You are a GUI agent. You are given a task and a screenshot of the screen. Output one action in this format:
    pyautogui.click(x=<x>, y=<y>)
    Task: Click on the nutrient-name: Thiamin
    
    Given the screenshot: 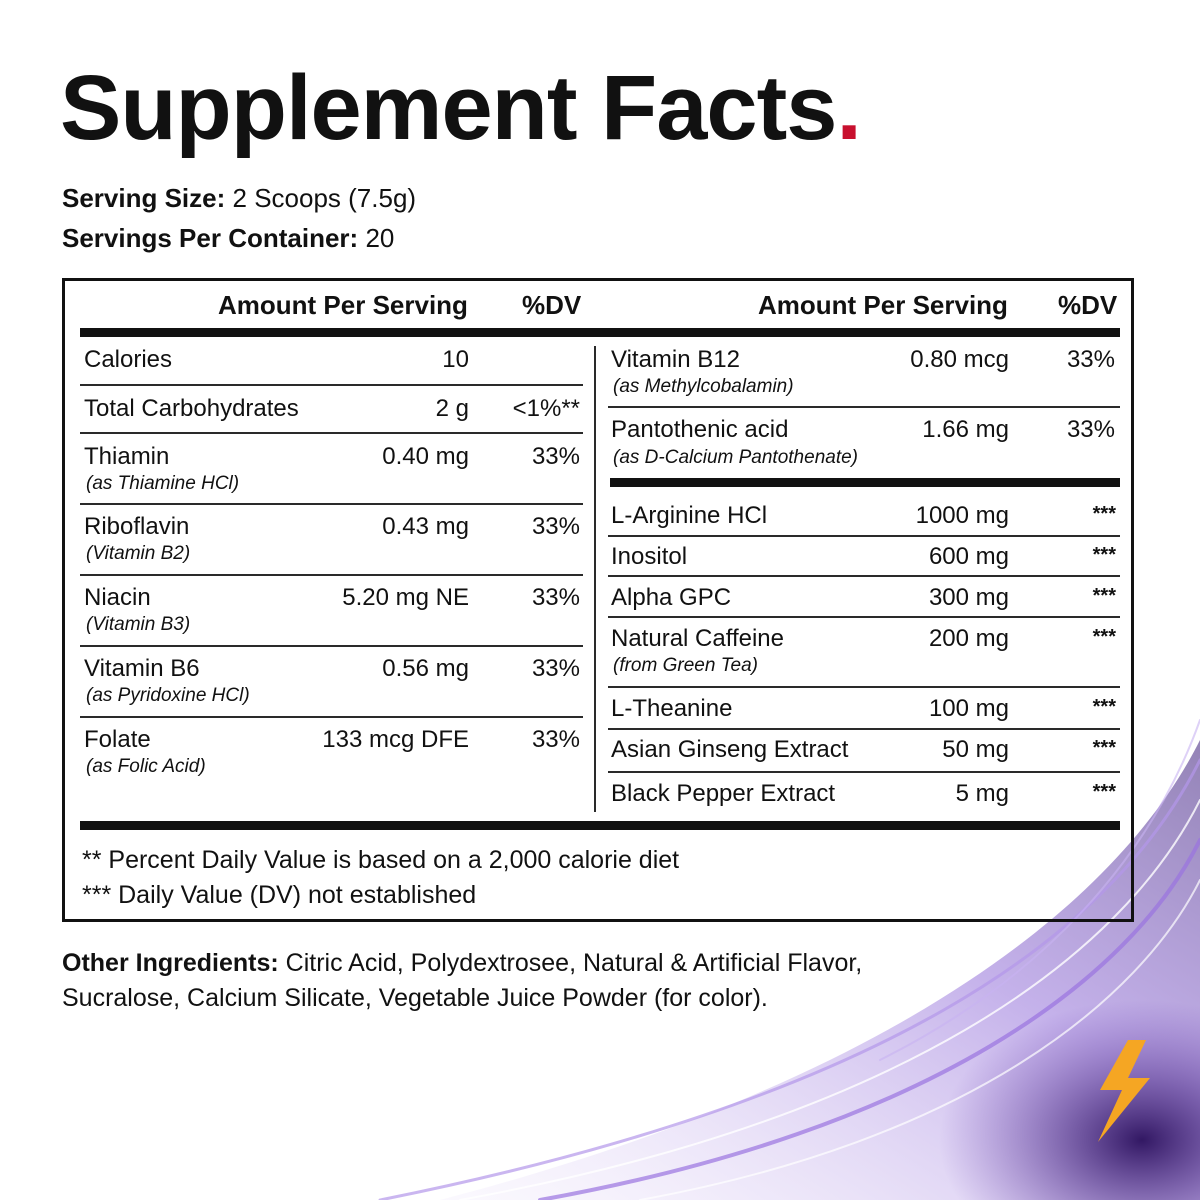 What is the action you would take?
    pyautogui.click(x=127, y=456)
    